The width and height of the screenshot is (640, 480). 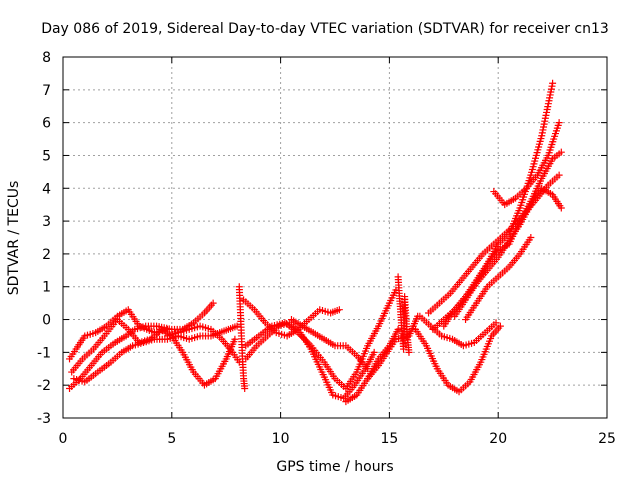 What do you see at coordinates (46, 189) in the screenshot?
I see `y-tick-label: 4` at bounding box center [46, 189].